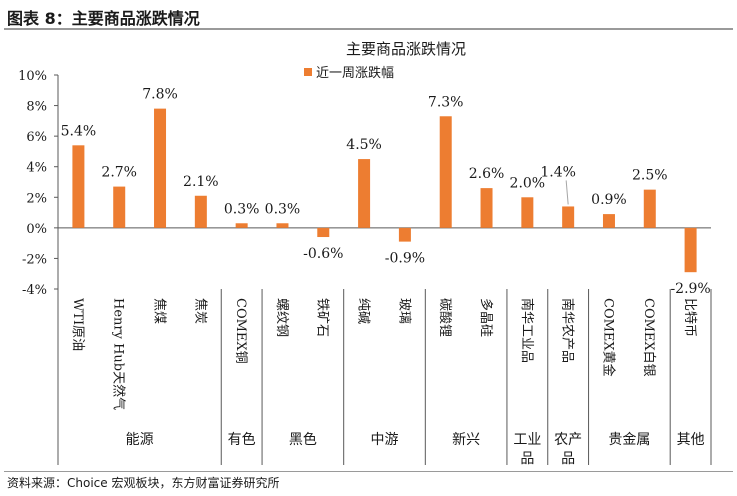 Image resolution: width=737 pixels, height=496 pixels. I want to click on y-tick-label: 4%, so click(36, 168).